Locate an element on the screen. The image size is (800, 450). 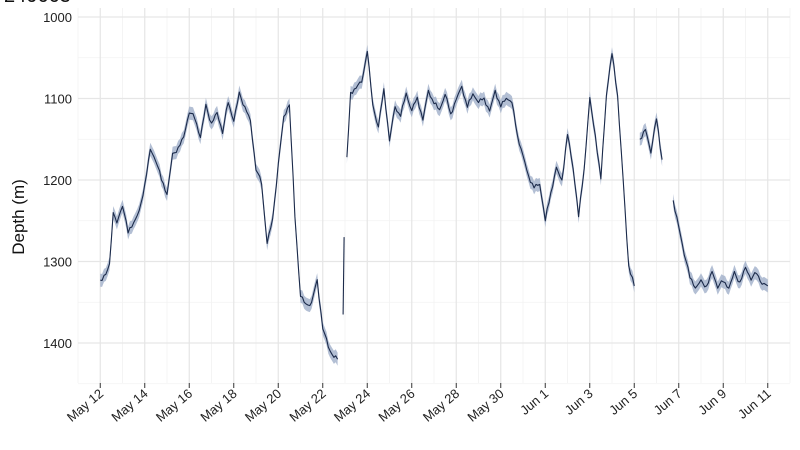
y-tick-label: 1200 is located at coordinates (57, 180).